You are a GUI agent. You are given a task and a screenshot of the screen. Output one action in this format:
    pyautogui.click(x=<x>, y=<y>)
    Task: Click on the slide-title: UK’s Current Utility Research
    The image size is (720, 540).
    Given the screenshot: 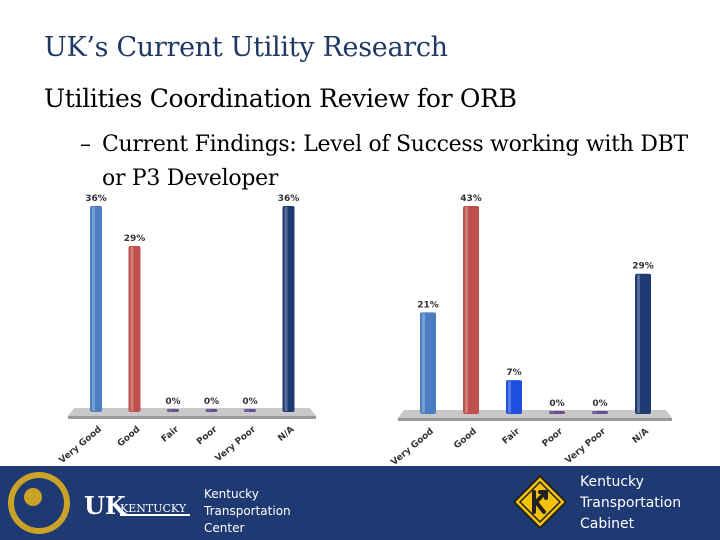 What is the action you would take?
    pyautogui.click(x=246, y=47)
    